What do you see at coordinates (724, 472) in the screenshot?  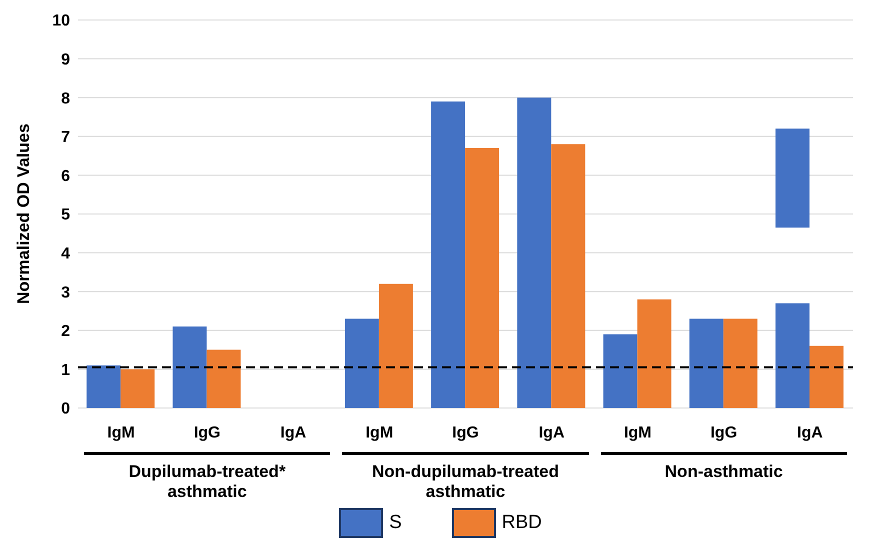 I see `text: Non-asthmatic` at bounding box center [724, 472].